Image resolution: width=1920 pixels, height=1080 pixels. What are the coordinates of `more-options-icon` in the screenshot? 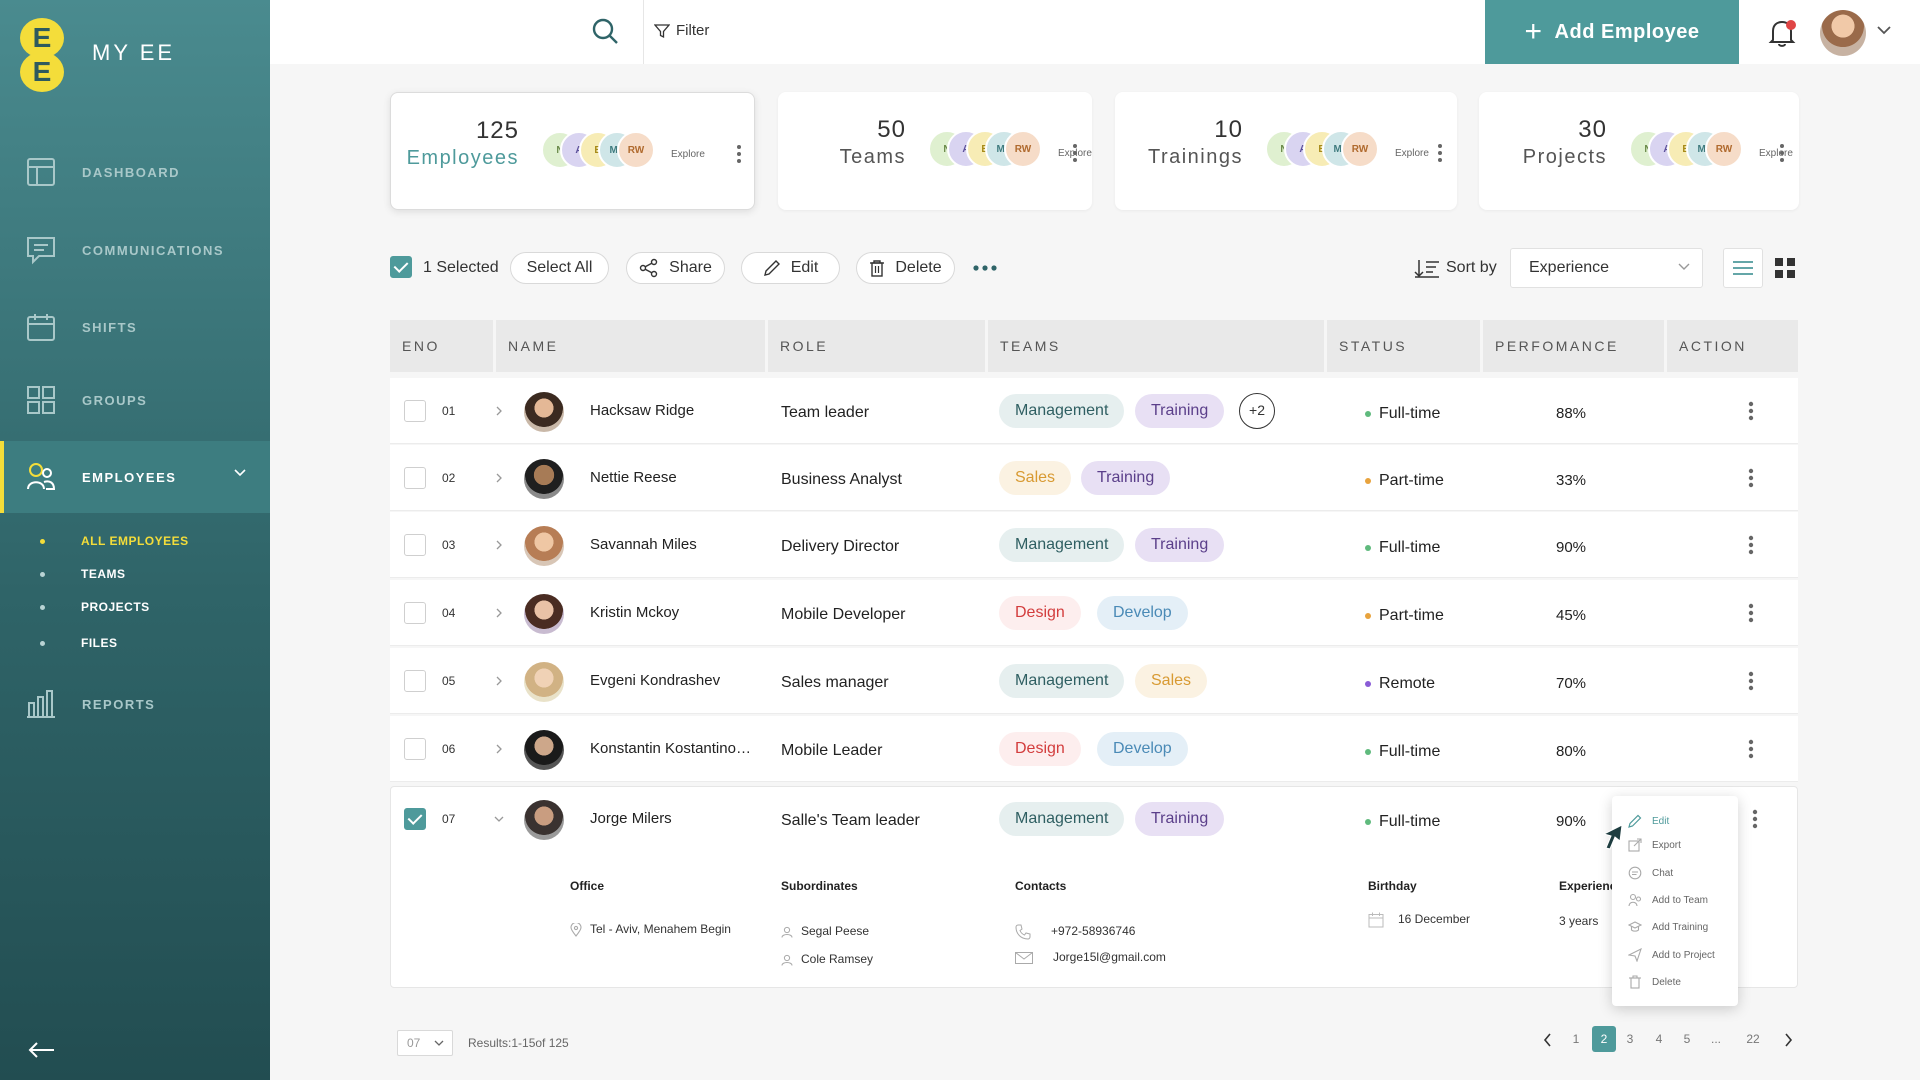 It's located at (985, 268).